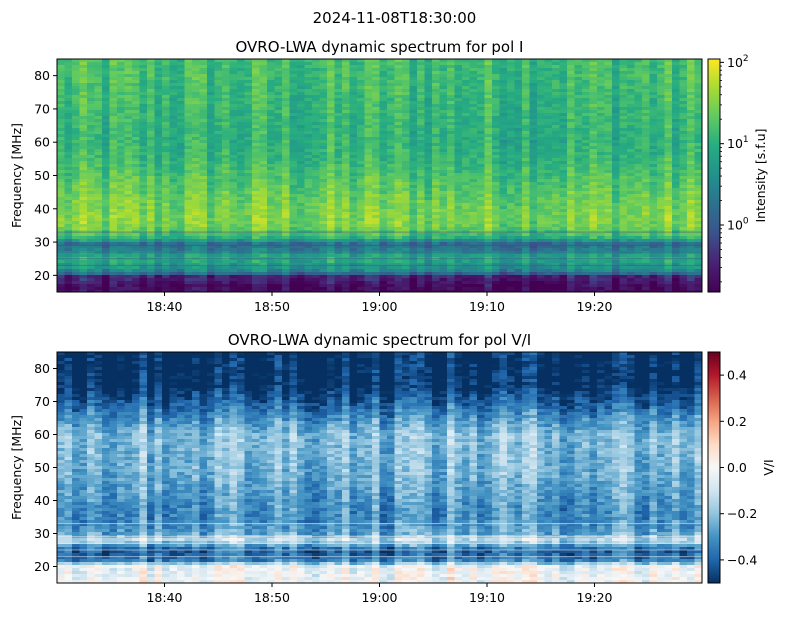 The height and width of the screenshot is (617, 789). I want to click on figure-suptitle: 2024-11-08T18:30:00, so click(395, 18).